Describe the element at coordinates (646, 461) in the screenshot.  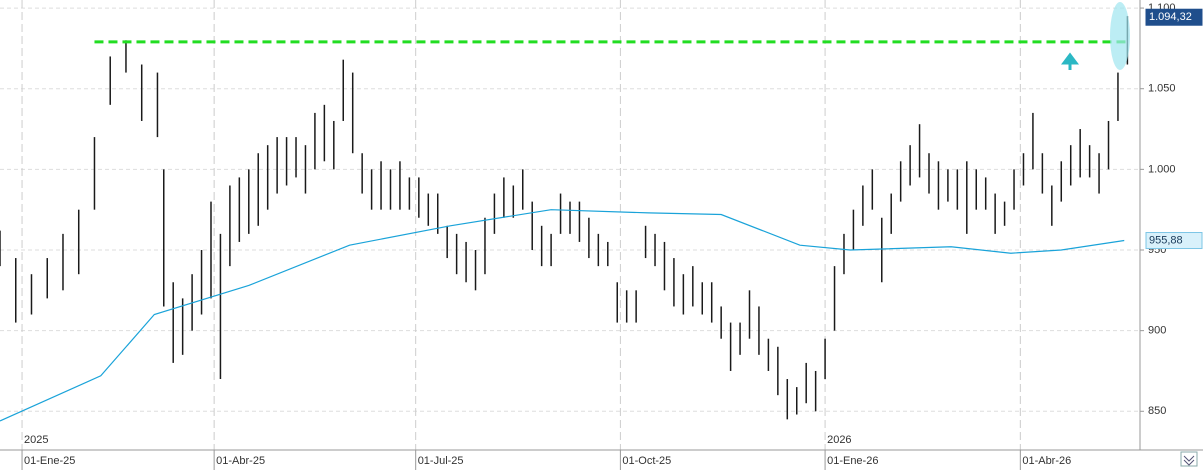
I see `x-tick-label: 01-Oct-25` at that location.